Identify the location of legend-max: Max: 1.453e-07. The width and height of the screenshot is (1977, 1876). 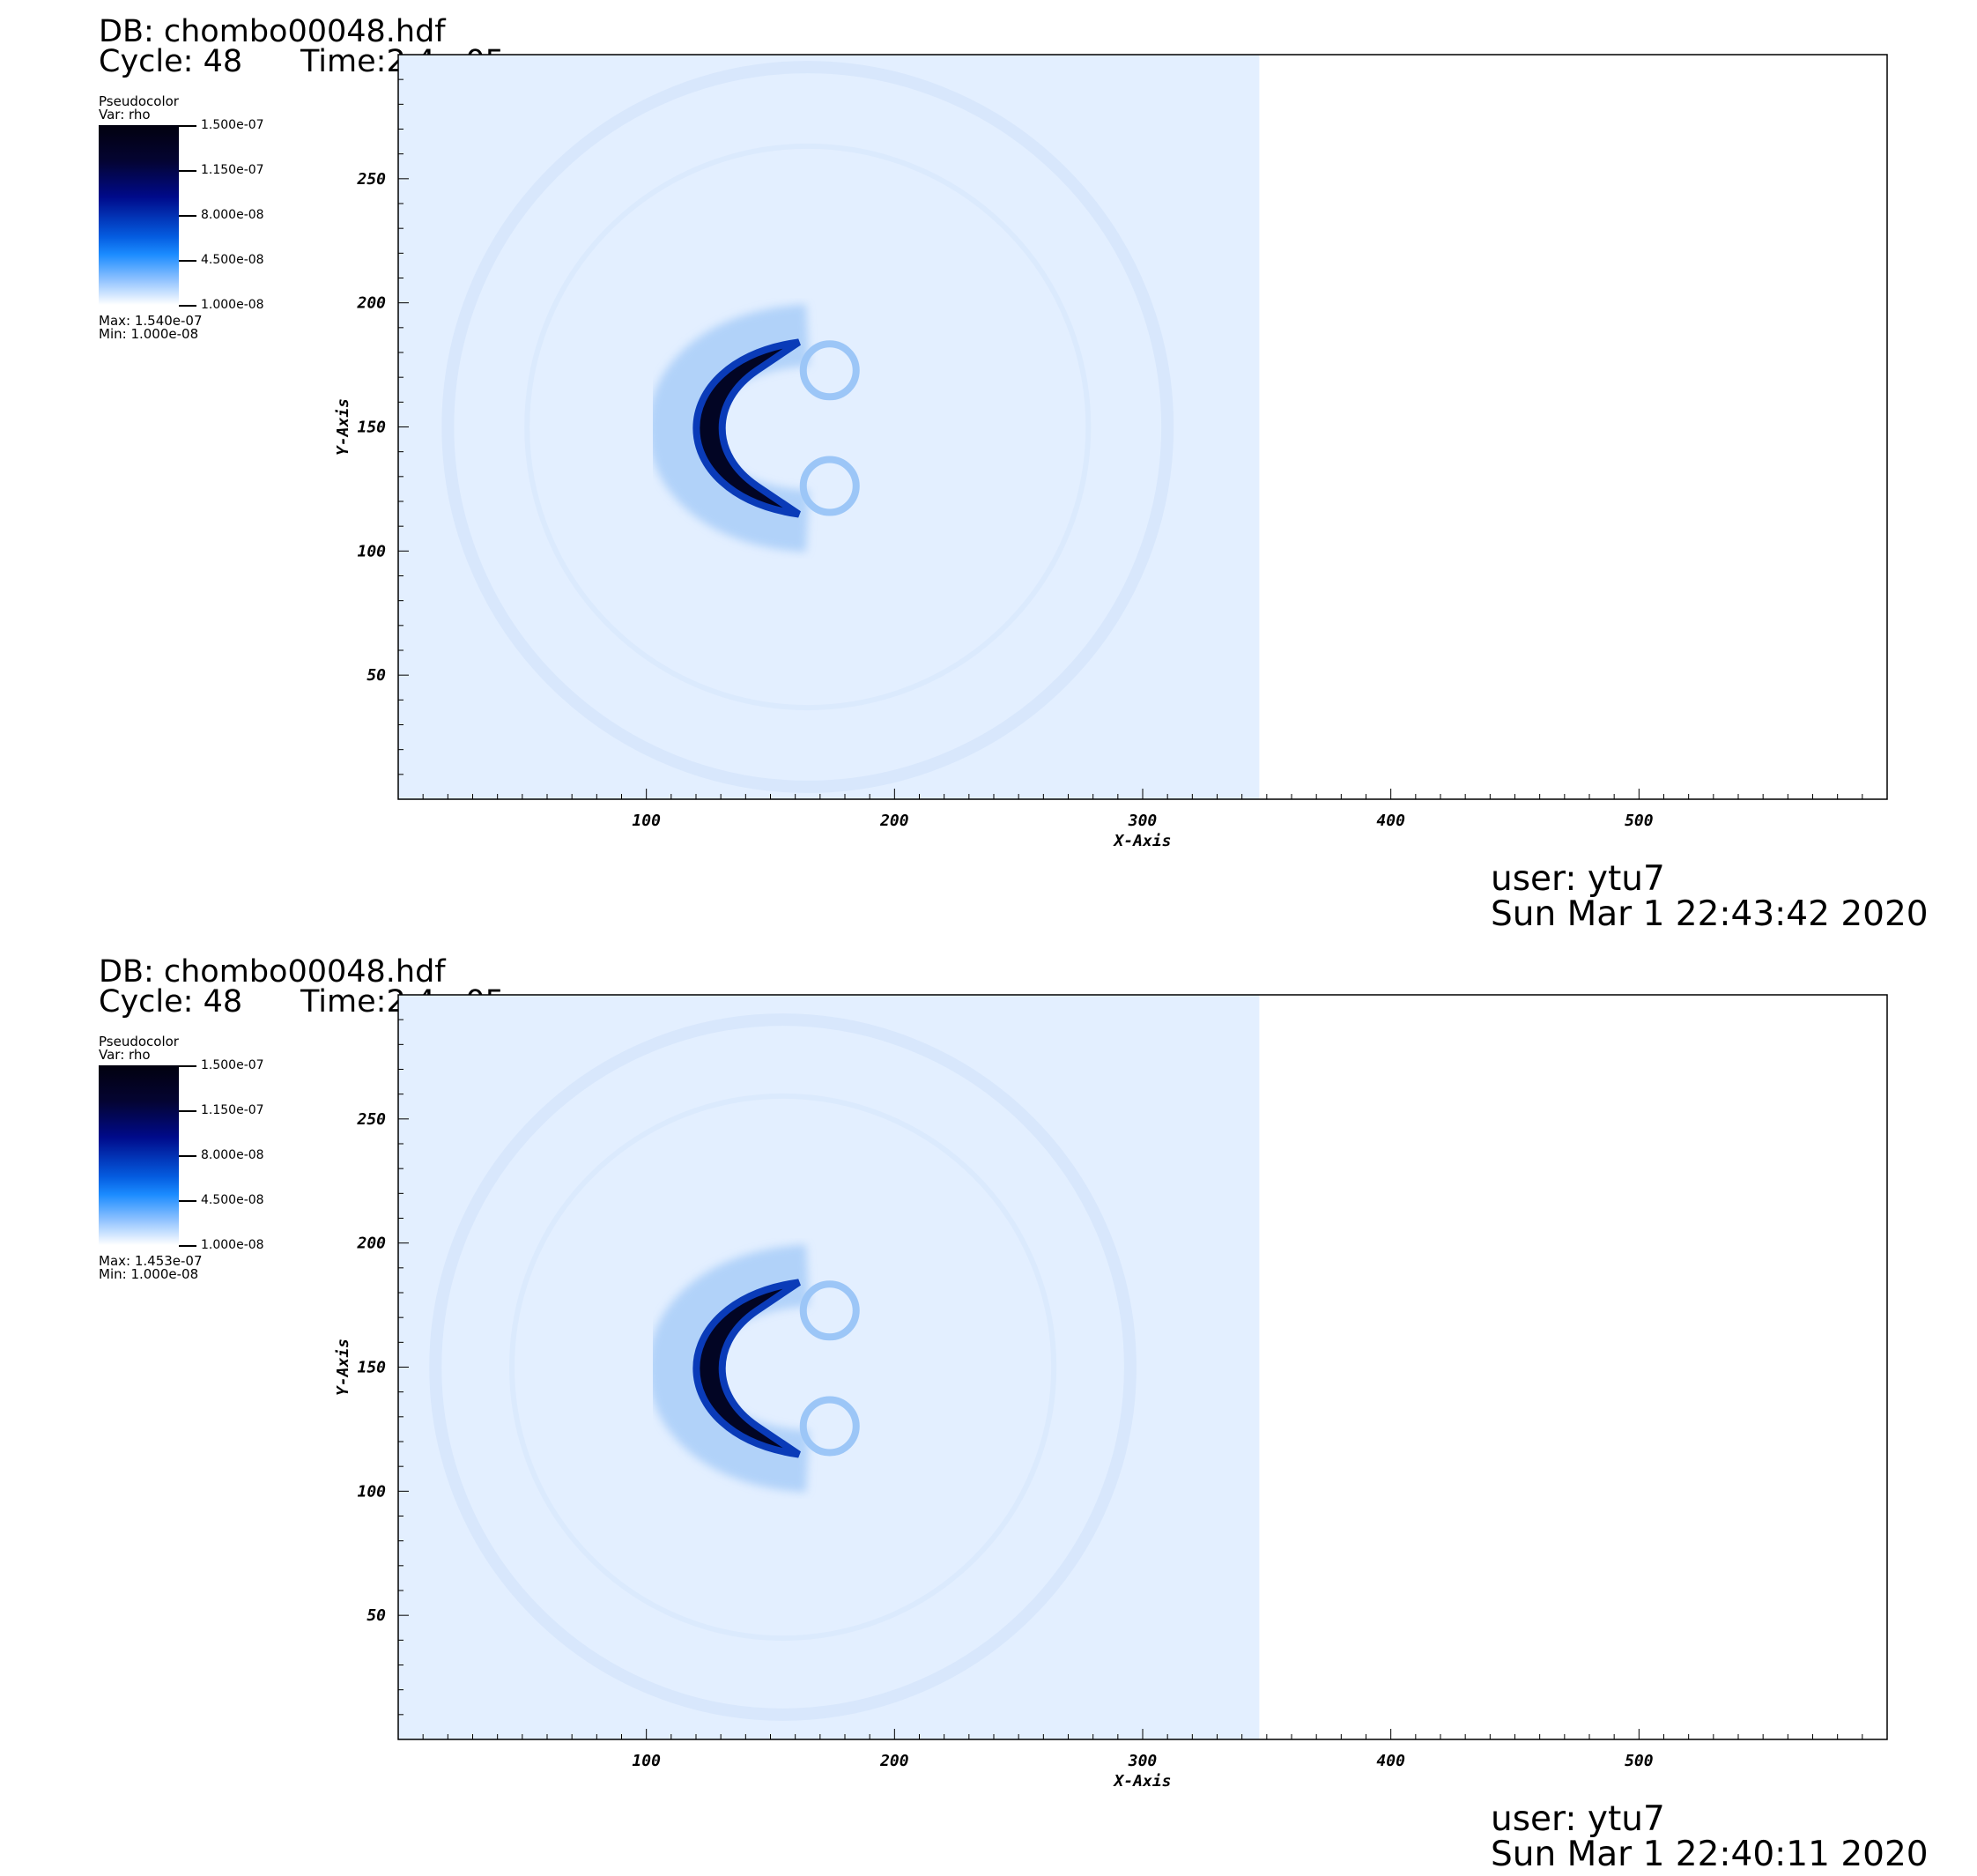
(151, 1261).